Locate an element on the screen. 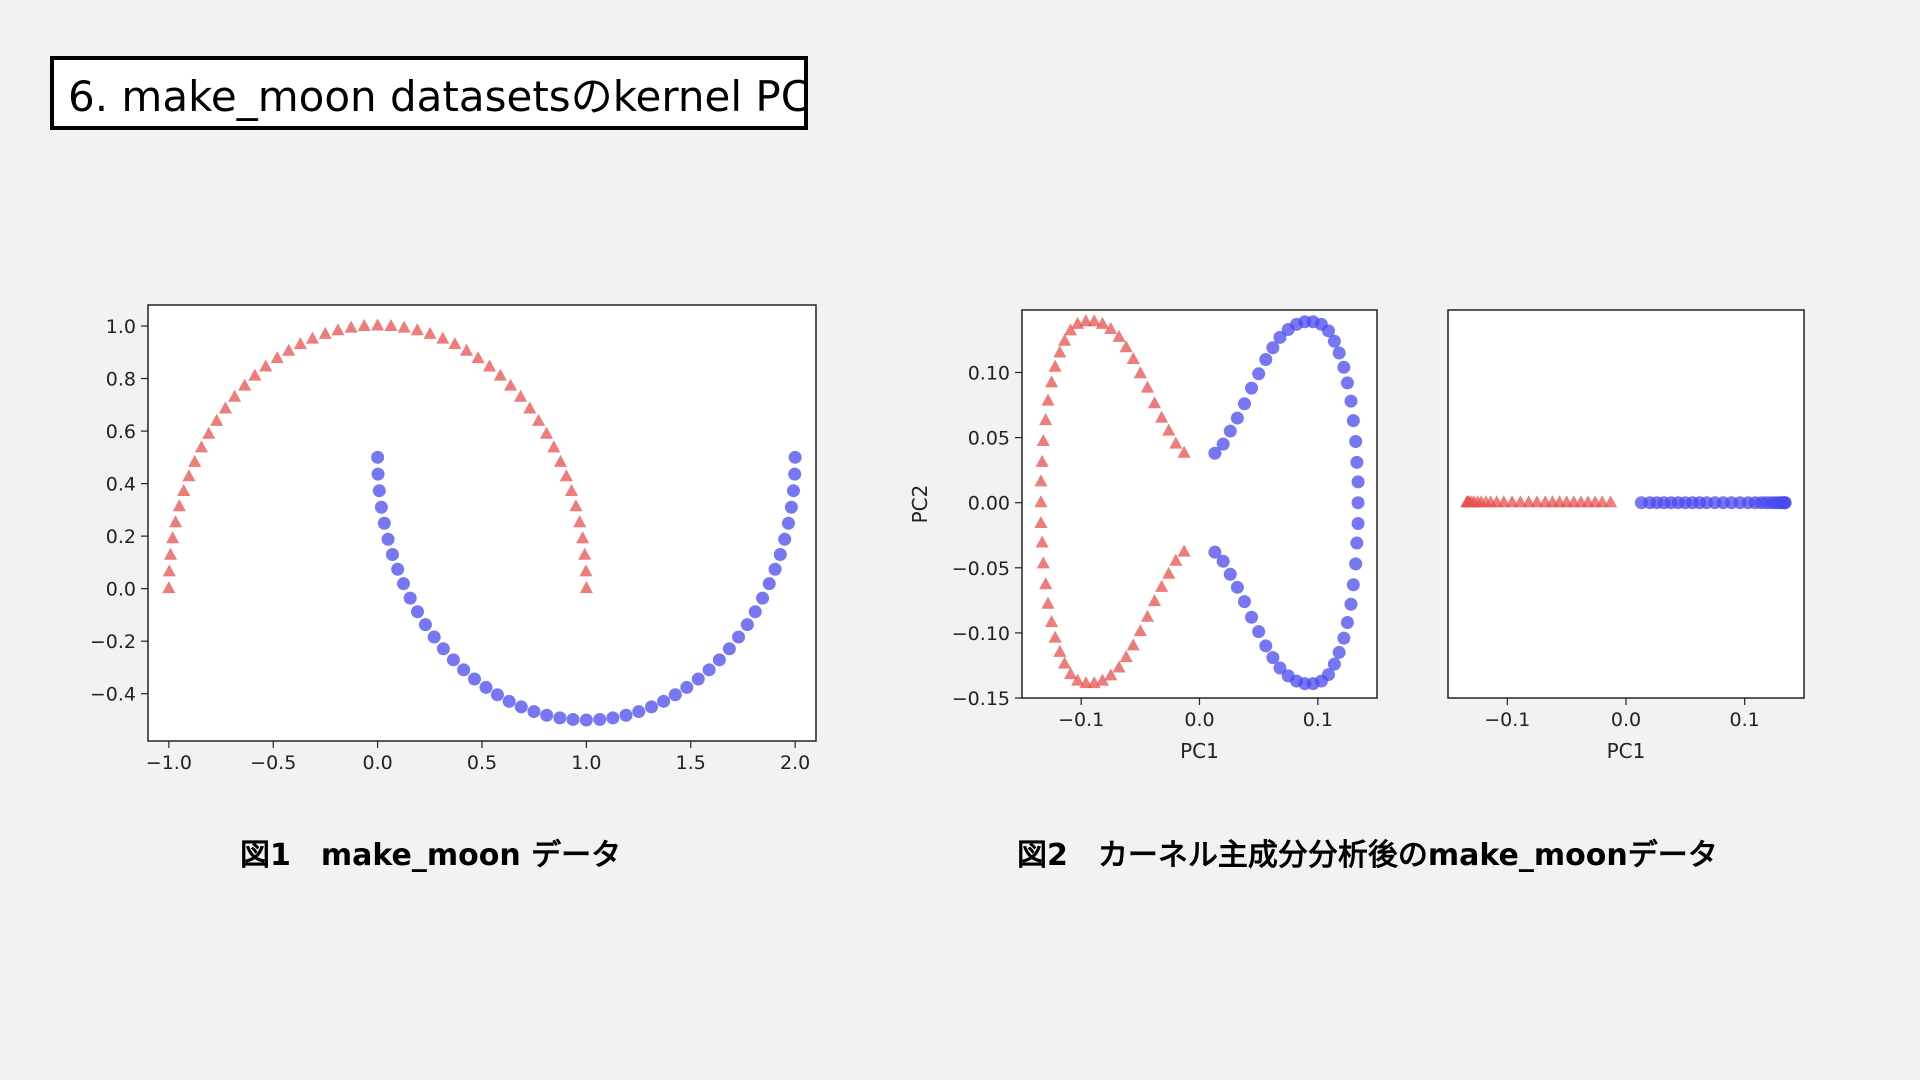  x-axis-label: PC1 is located at coordinates (1626, 751).